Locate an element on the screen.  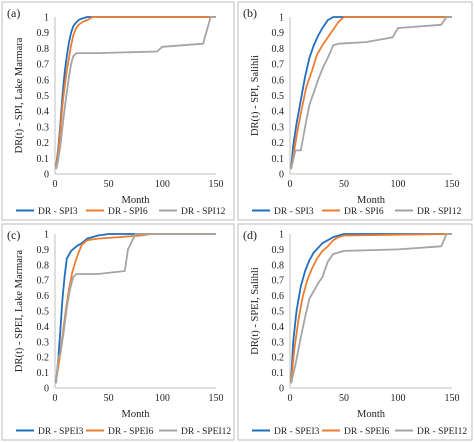
panel-label: (d) is located at coordinates (250, 235).